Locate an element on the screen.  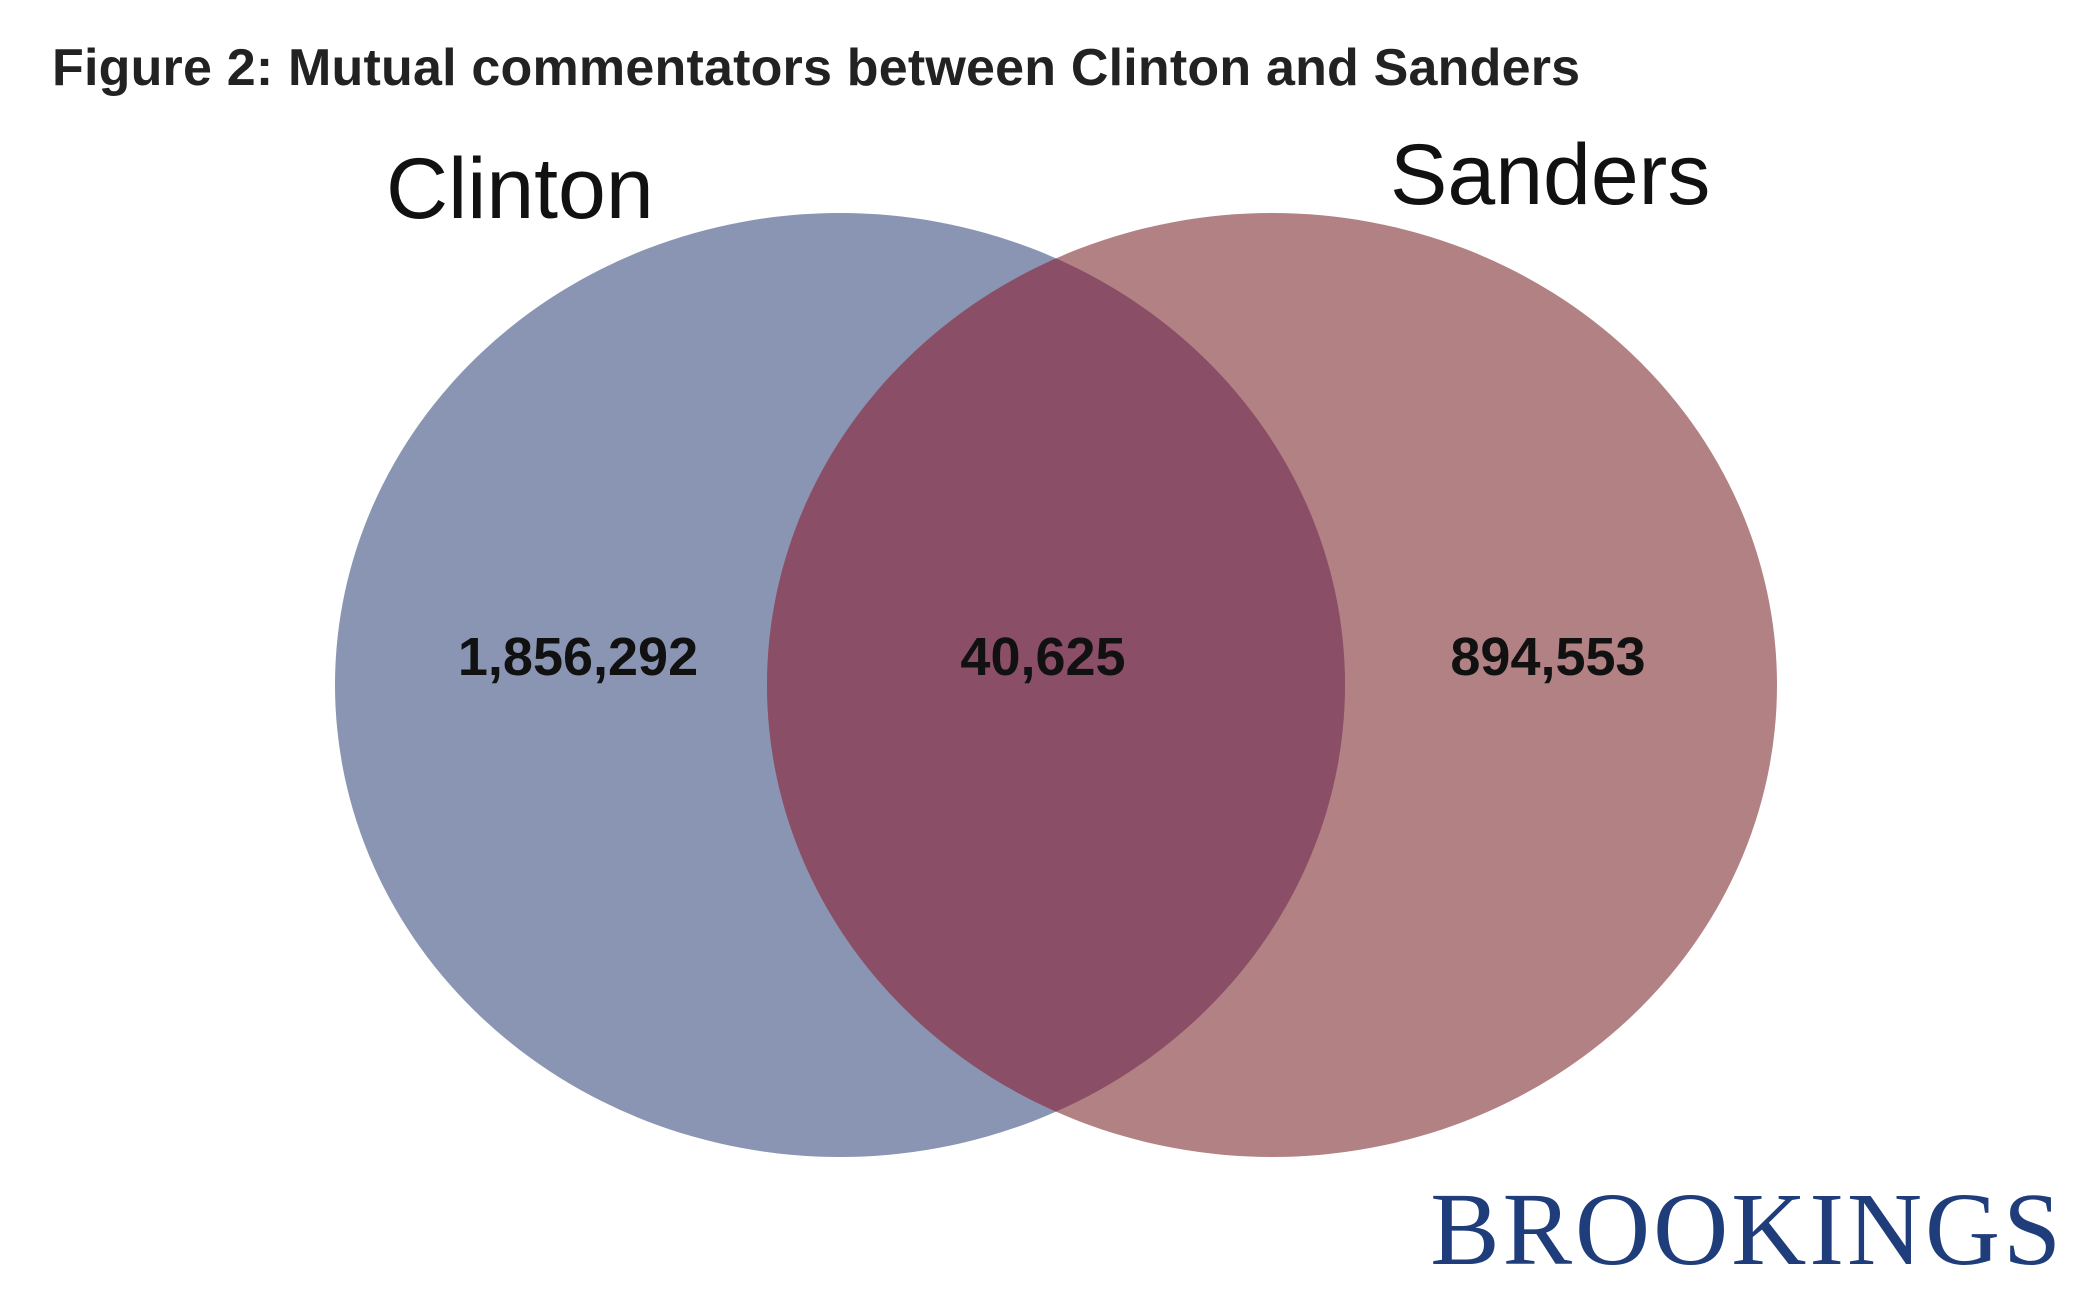
sanders-only-count: 894,553 is located at coordinates (1547, 657).